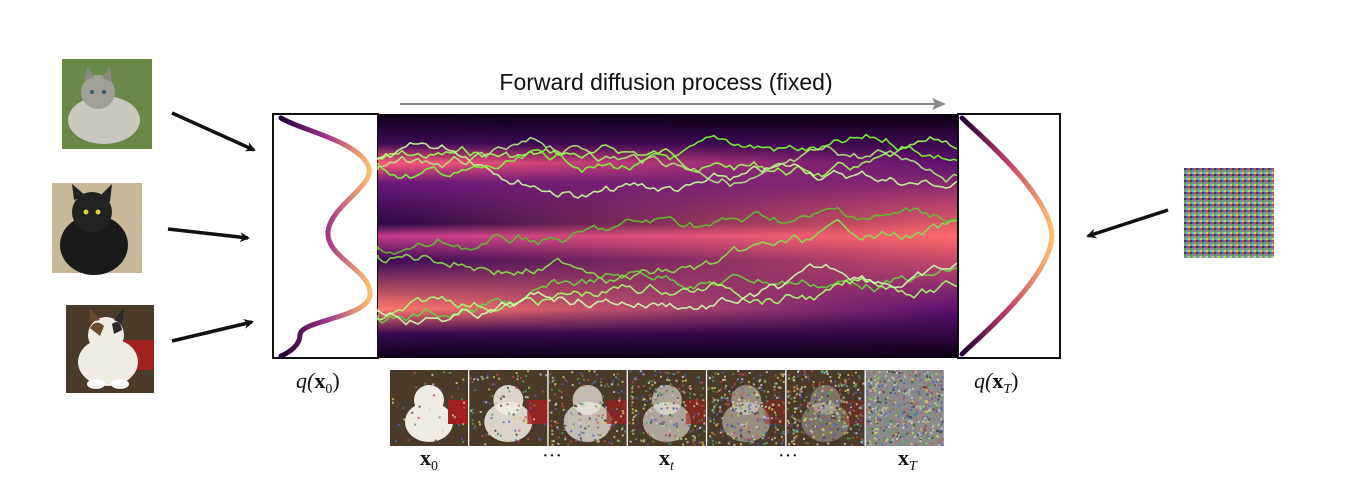  Describe the element at coordinates (325, 237) in the screenshot. I see `data-distribution-curve` at that location.